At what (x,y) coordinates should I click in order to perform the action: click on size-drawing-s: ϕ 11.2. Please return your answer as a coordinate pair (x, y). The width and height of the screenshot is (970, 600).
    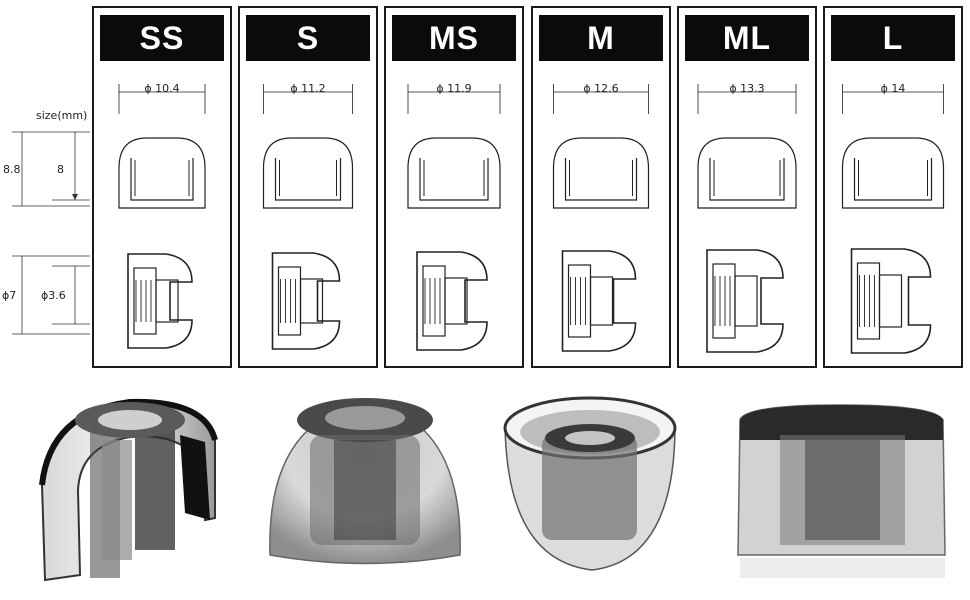
    Looking at the image, I should click on (308, 216).